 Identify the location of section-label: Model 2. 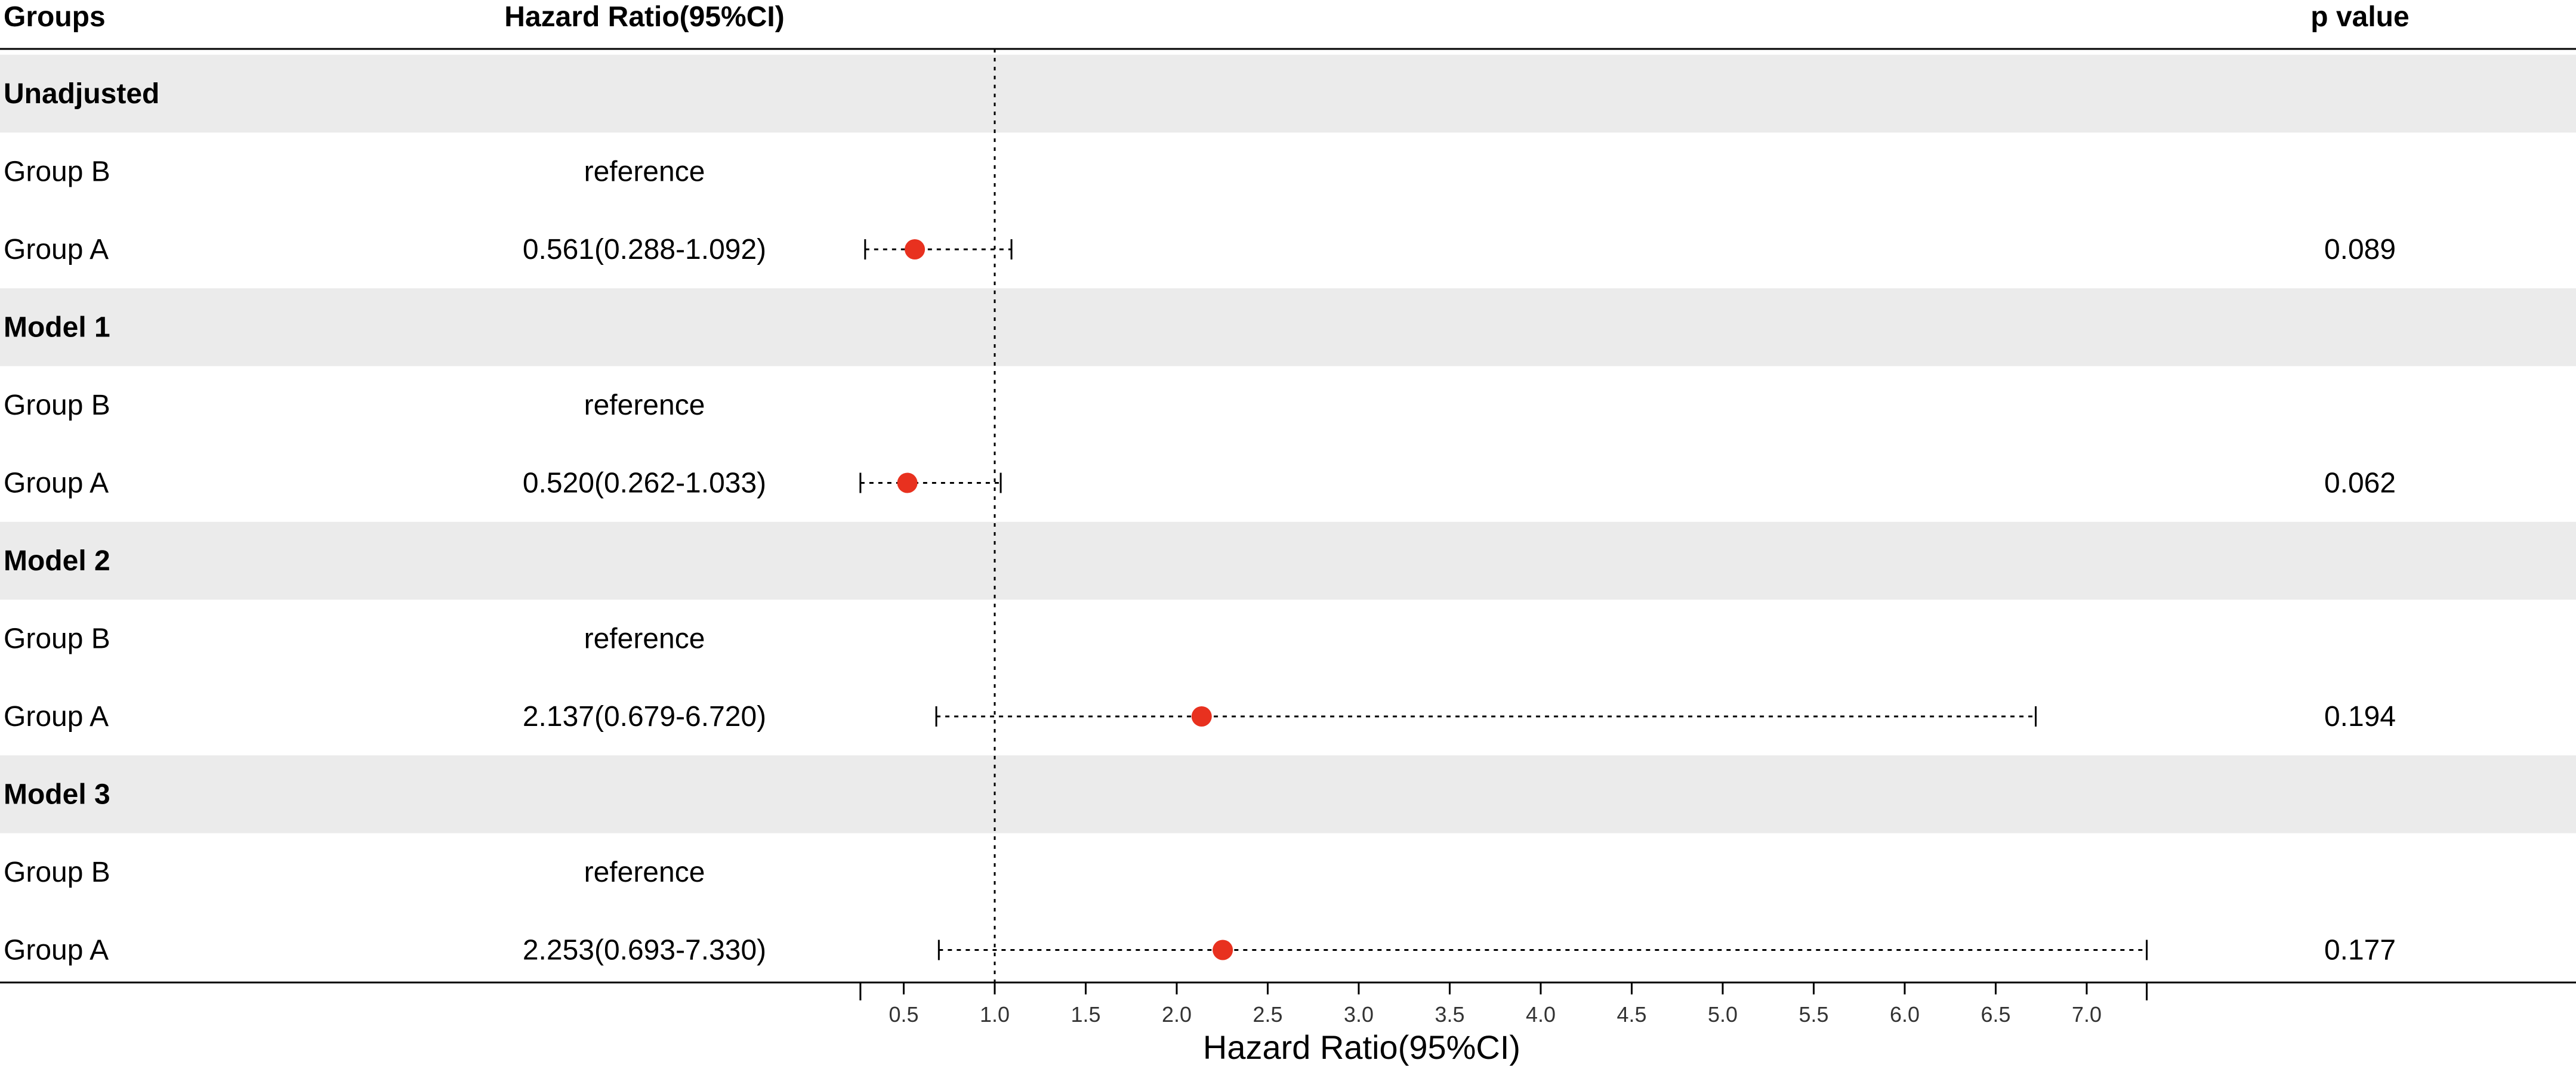
(57, 561).